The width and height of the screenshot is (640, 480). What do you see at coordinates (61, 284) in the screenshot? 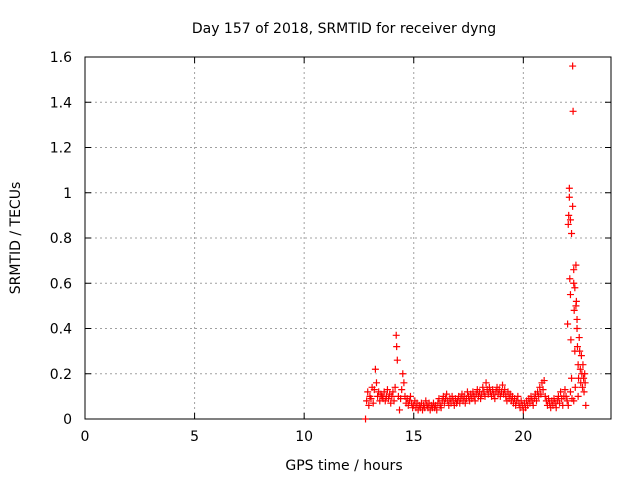
I see `y-tick-label: 0.6` at bounding box center [61, 284].